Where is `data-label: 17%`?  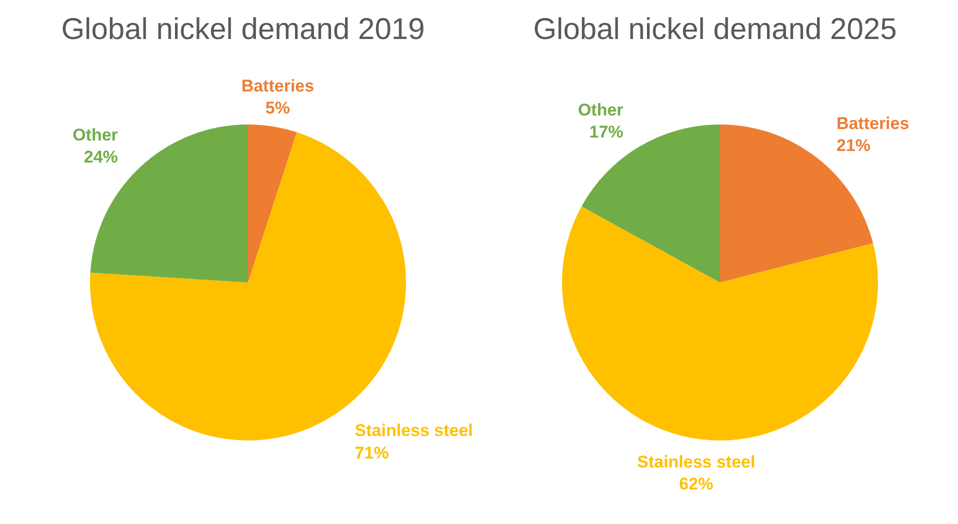 data-label: 17% is located at coordinates (606, 132).